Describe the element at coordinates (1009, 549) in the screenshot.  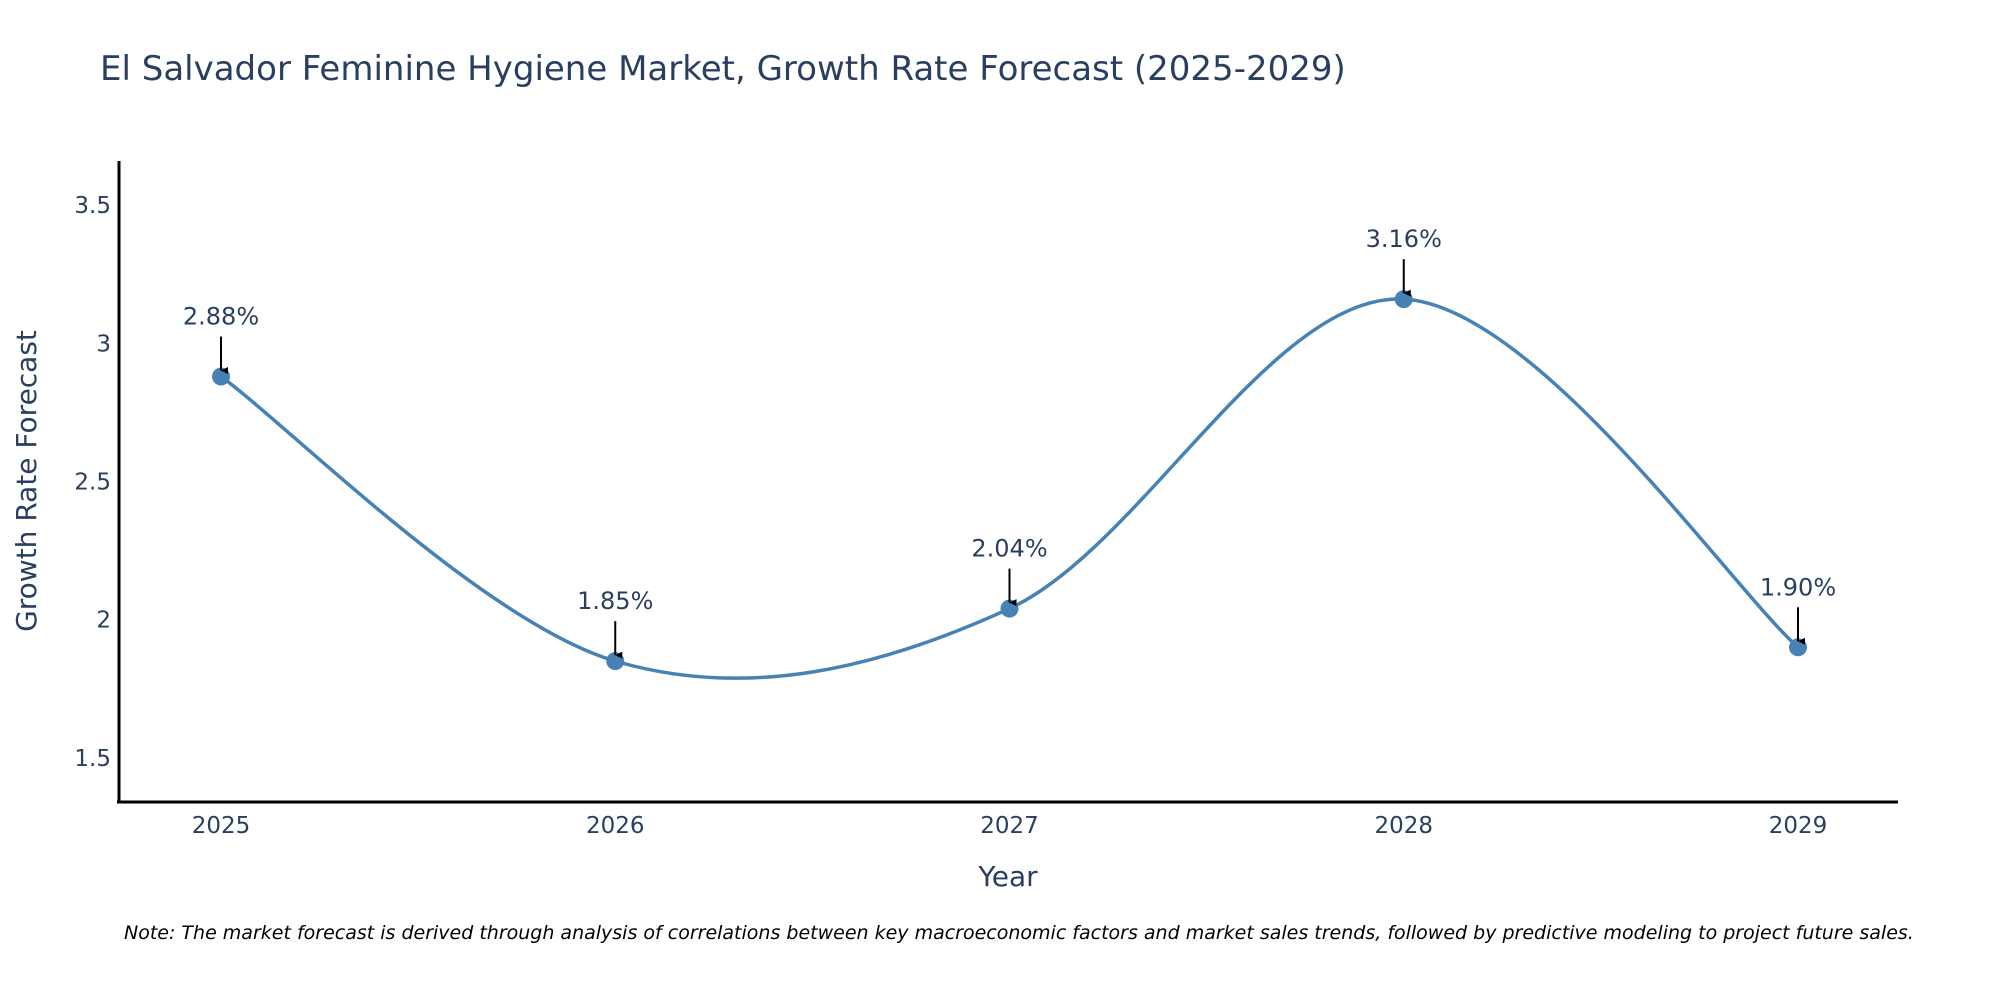
I see `data-label: 2.04%` at that location.